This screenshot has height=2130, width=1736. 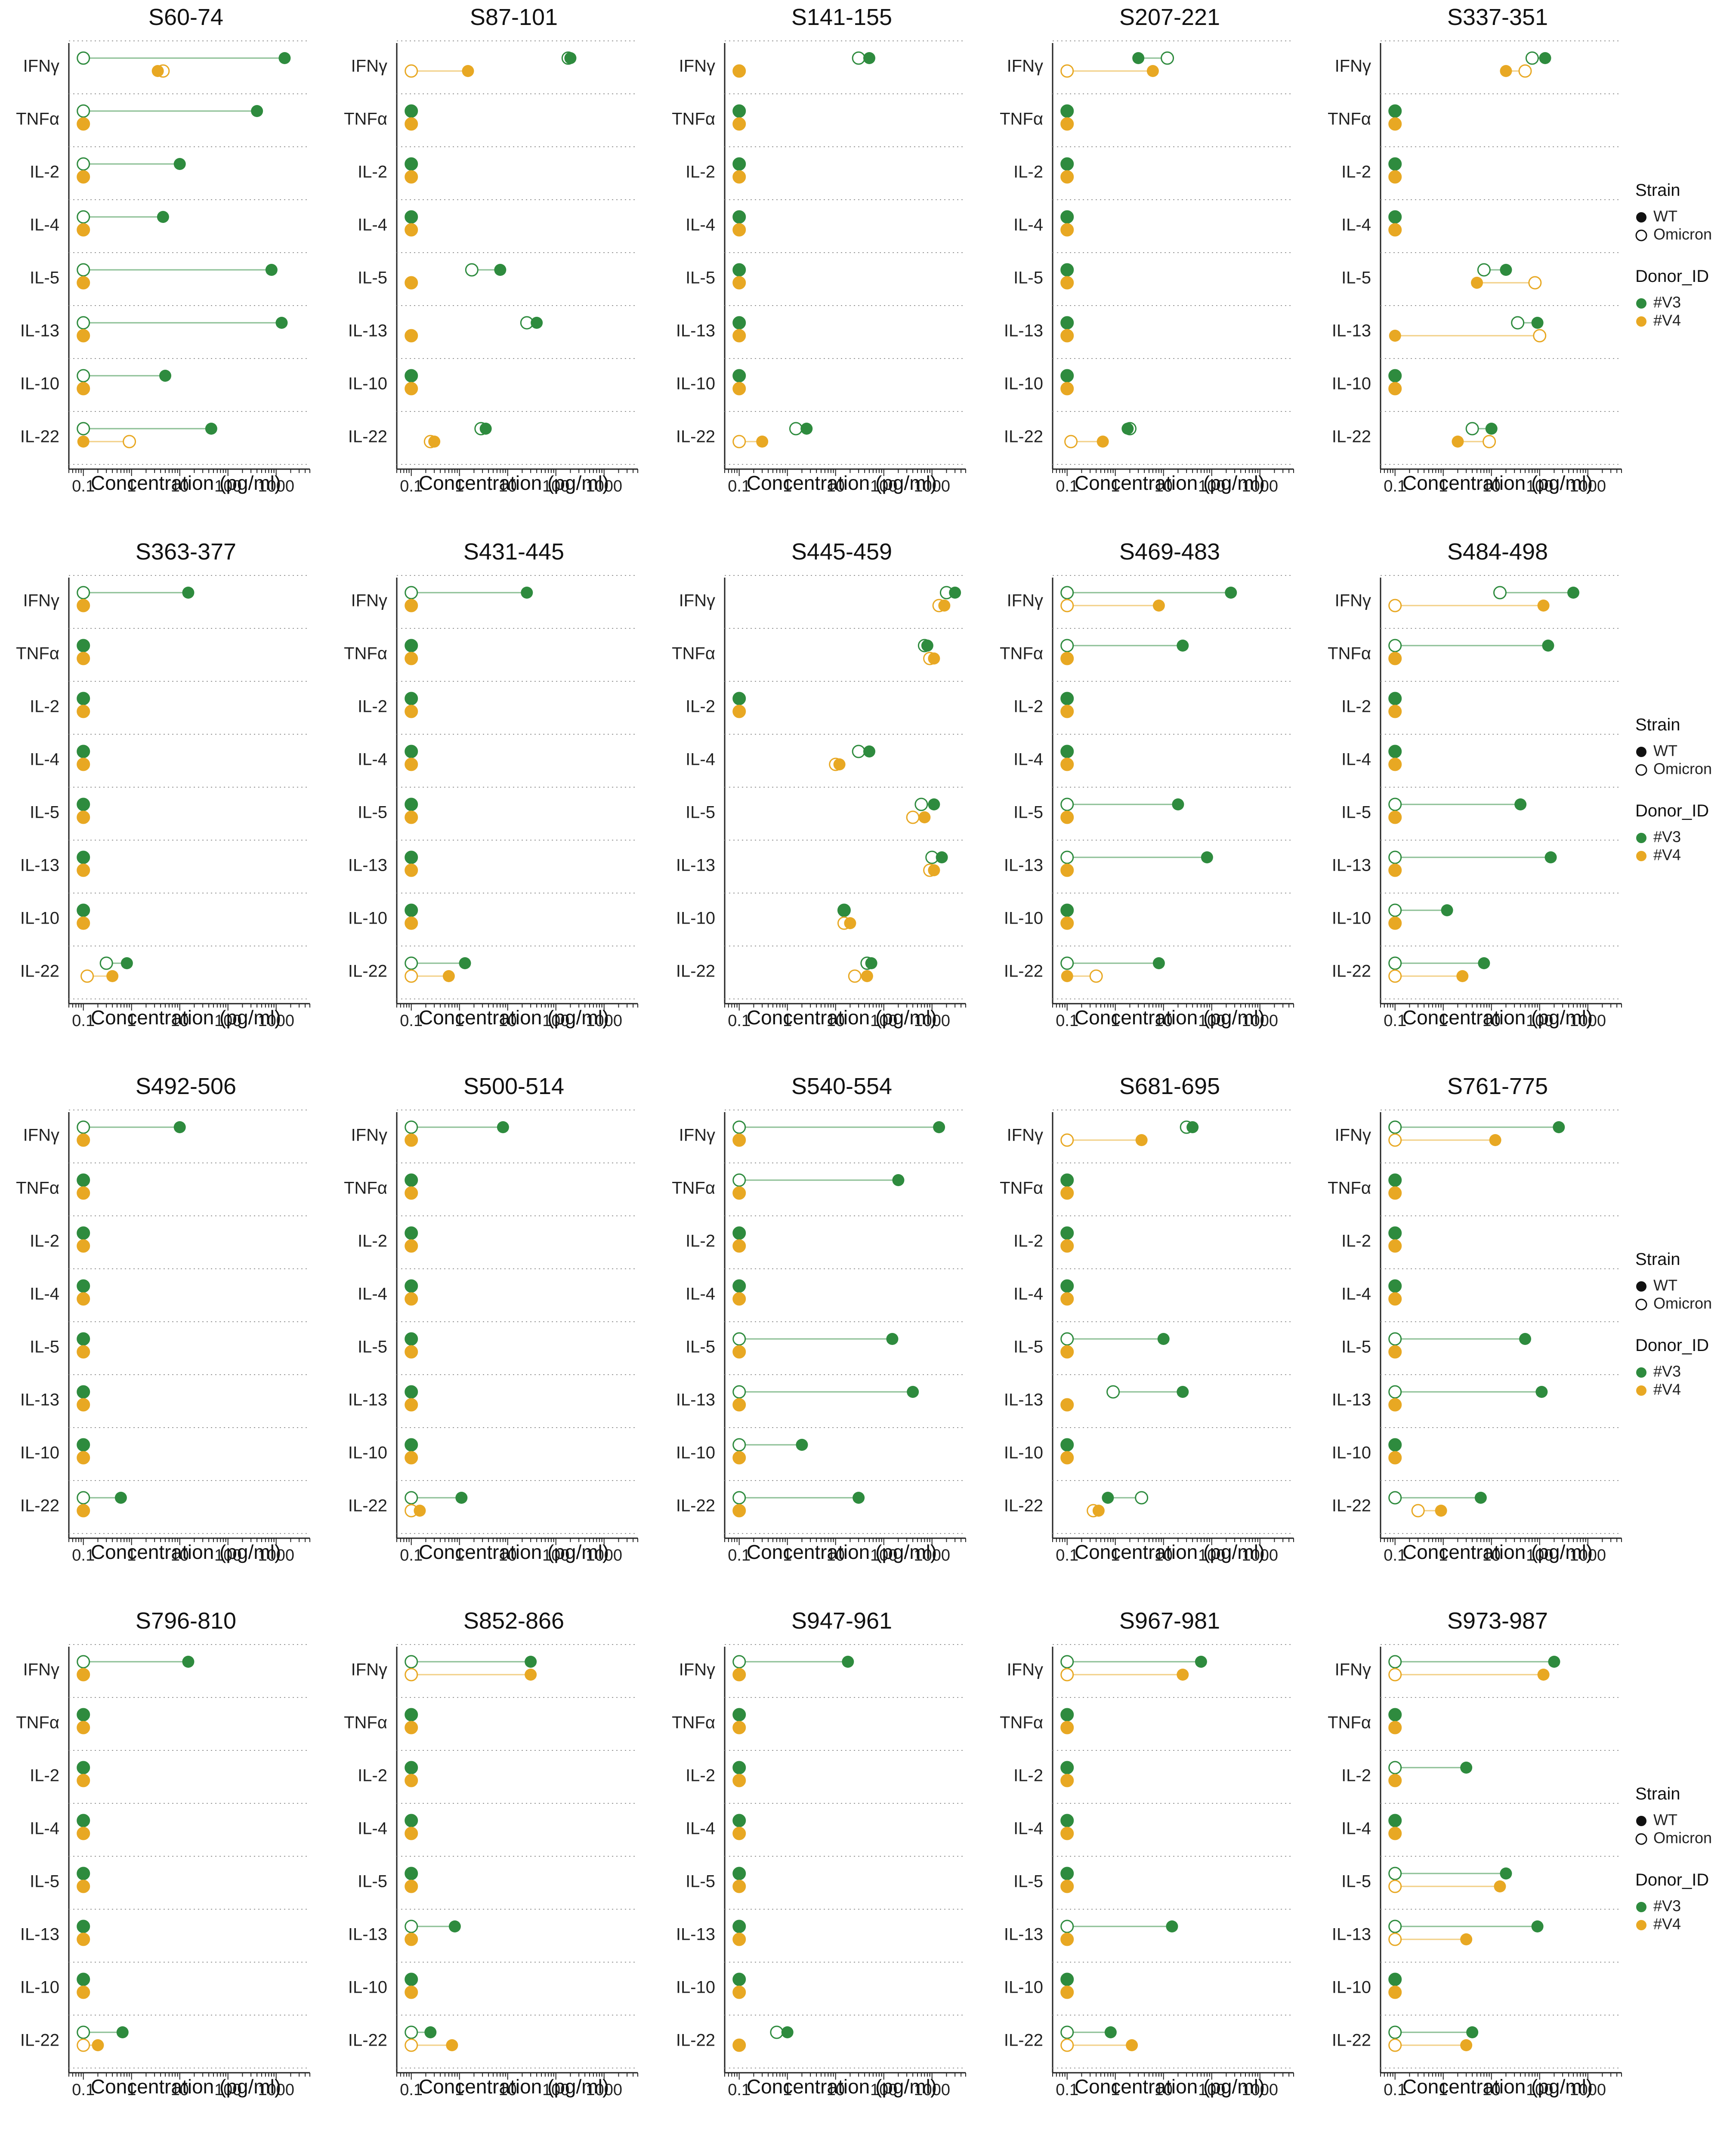 What do you see at coordinates (1169, 1086) in the screenshot?
I see `panel-title: S681-695` at bounding box center [1169, 1086].